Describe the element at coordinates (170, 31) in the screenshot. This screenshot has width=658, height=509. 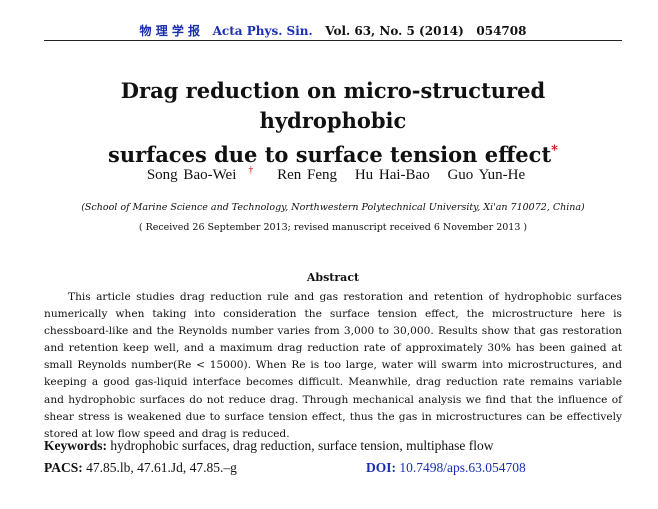
I see `journal-name-cn: 物 理 学 报` at that location.